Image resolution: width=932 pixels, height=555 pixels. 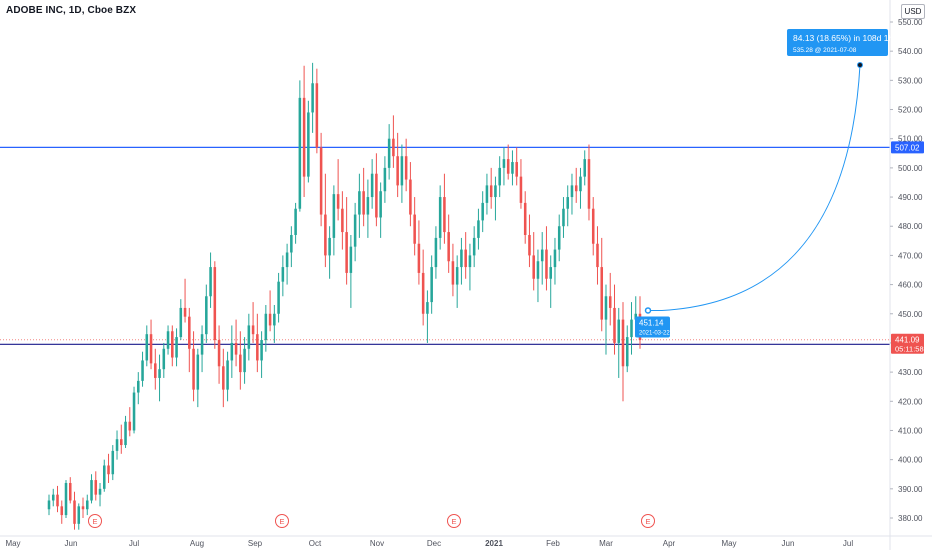 I want to click on projection-path, so click(x=754, y=187).